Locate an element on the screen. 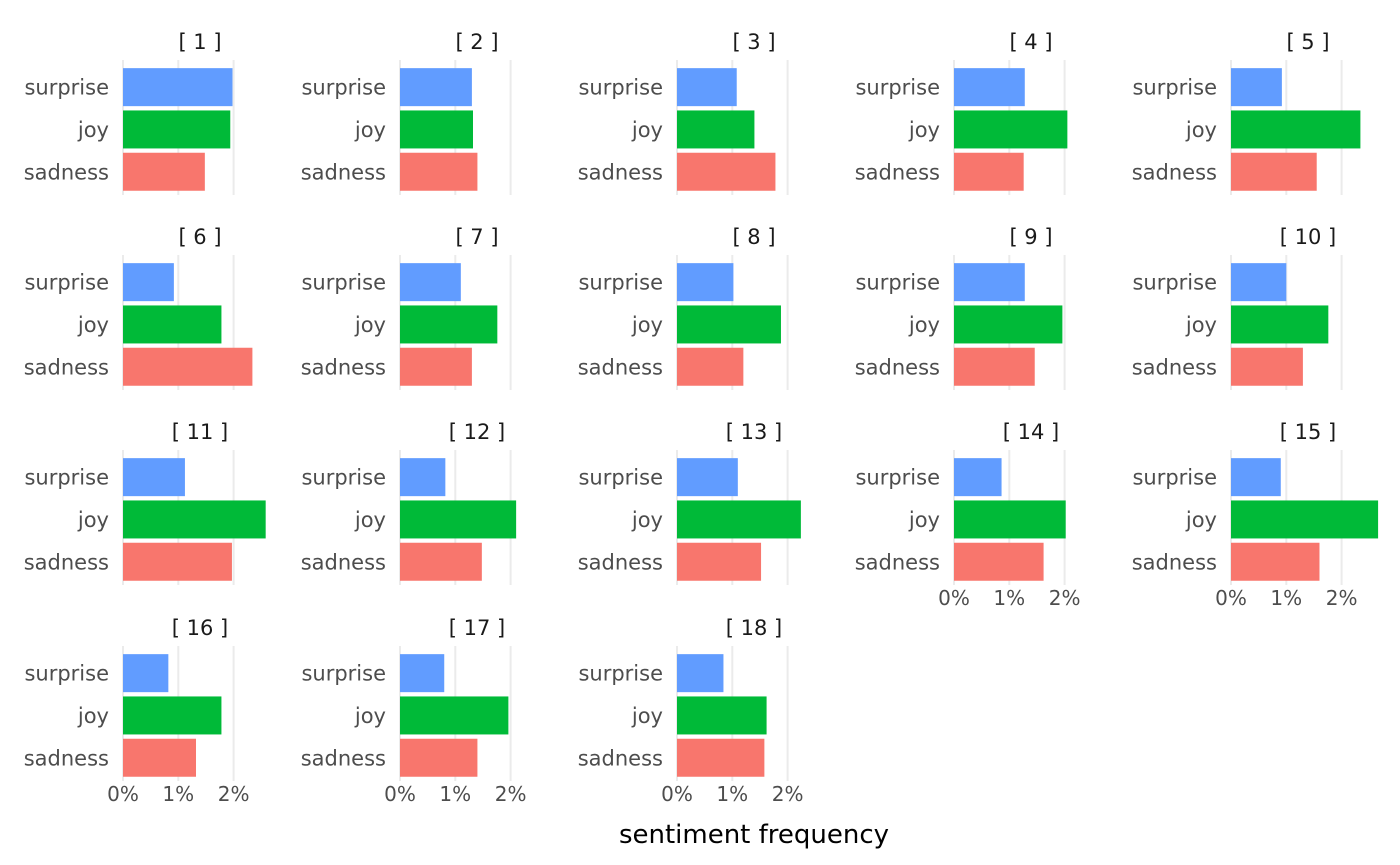 The height and width of the screenshot is (865, 1400). panel-15: [ 15 ] surprise joy sadness 0% 1% 2% is located at coordinates (1255, 515).